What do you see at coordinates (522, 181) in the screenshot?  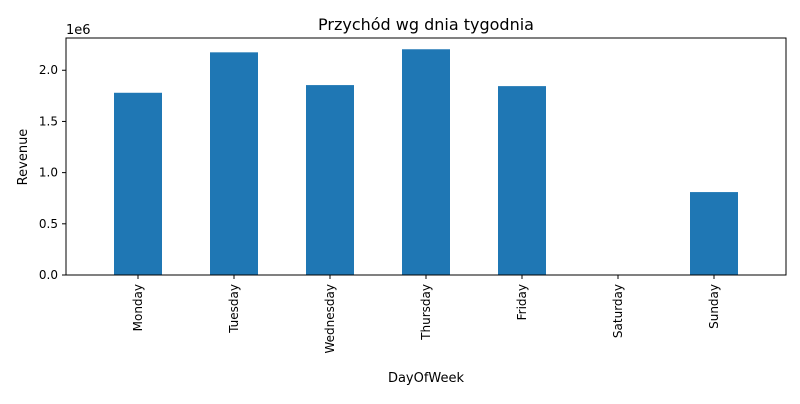 I see `bar-friday` at bounding box center [522, 181].